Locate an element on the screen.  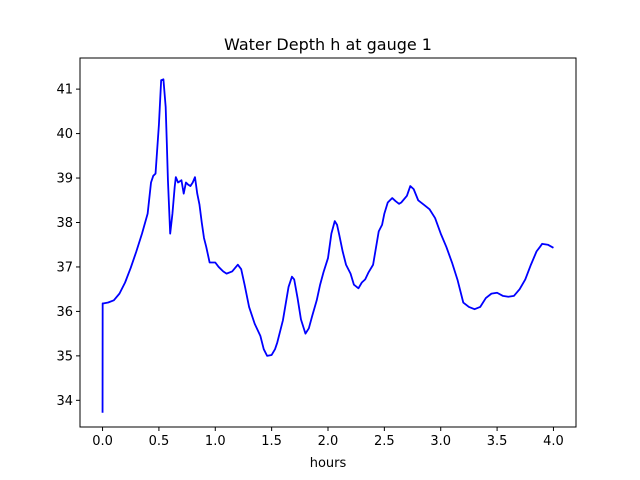
x-tick-label: 3.0 is located at coordinates (440, 441).